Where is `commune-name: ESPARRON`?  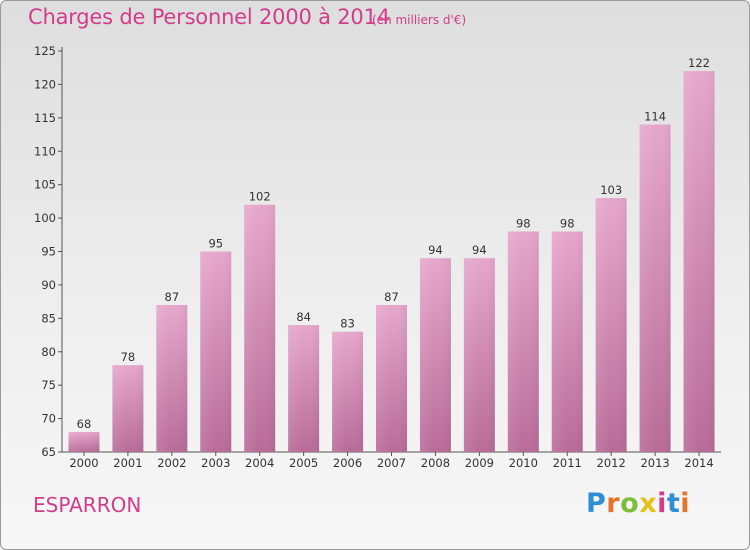 commune-name: ESPARRON is located at coordinates (87, 505).